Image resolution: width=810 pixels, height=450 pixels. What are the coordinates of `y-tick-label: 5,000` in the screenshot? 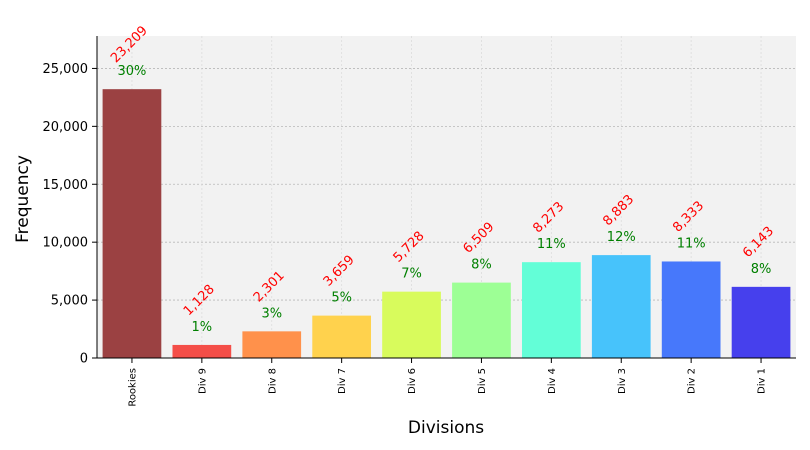 It's located at (69, 301).